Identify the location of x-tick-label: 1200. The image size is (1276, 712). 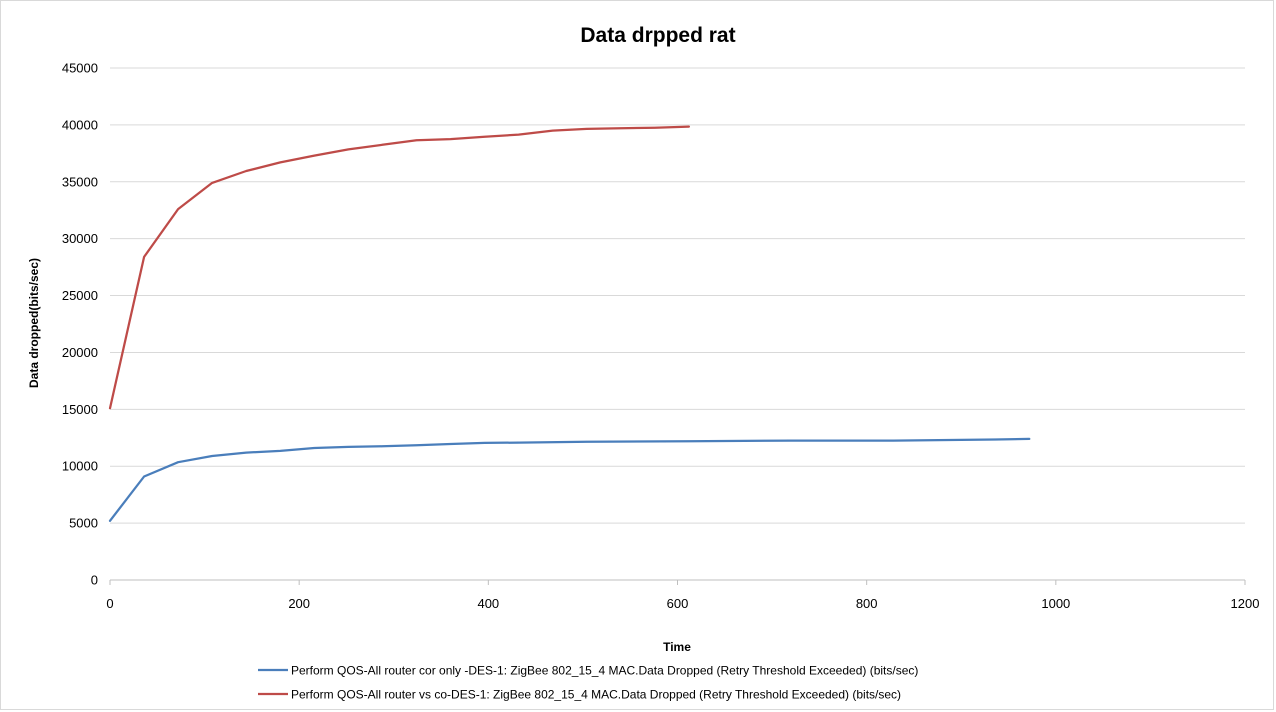
(1245, 603).